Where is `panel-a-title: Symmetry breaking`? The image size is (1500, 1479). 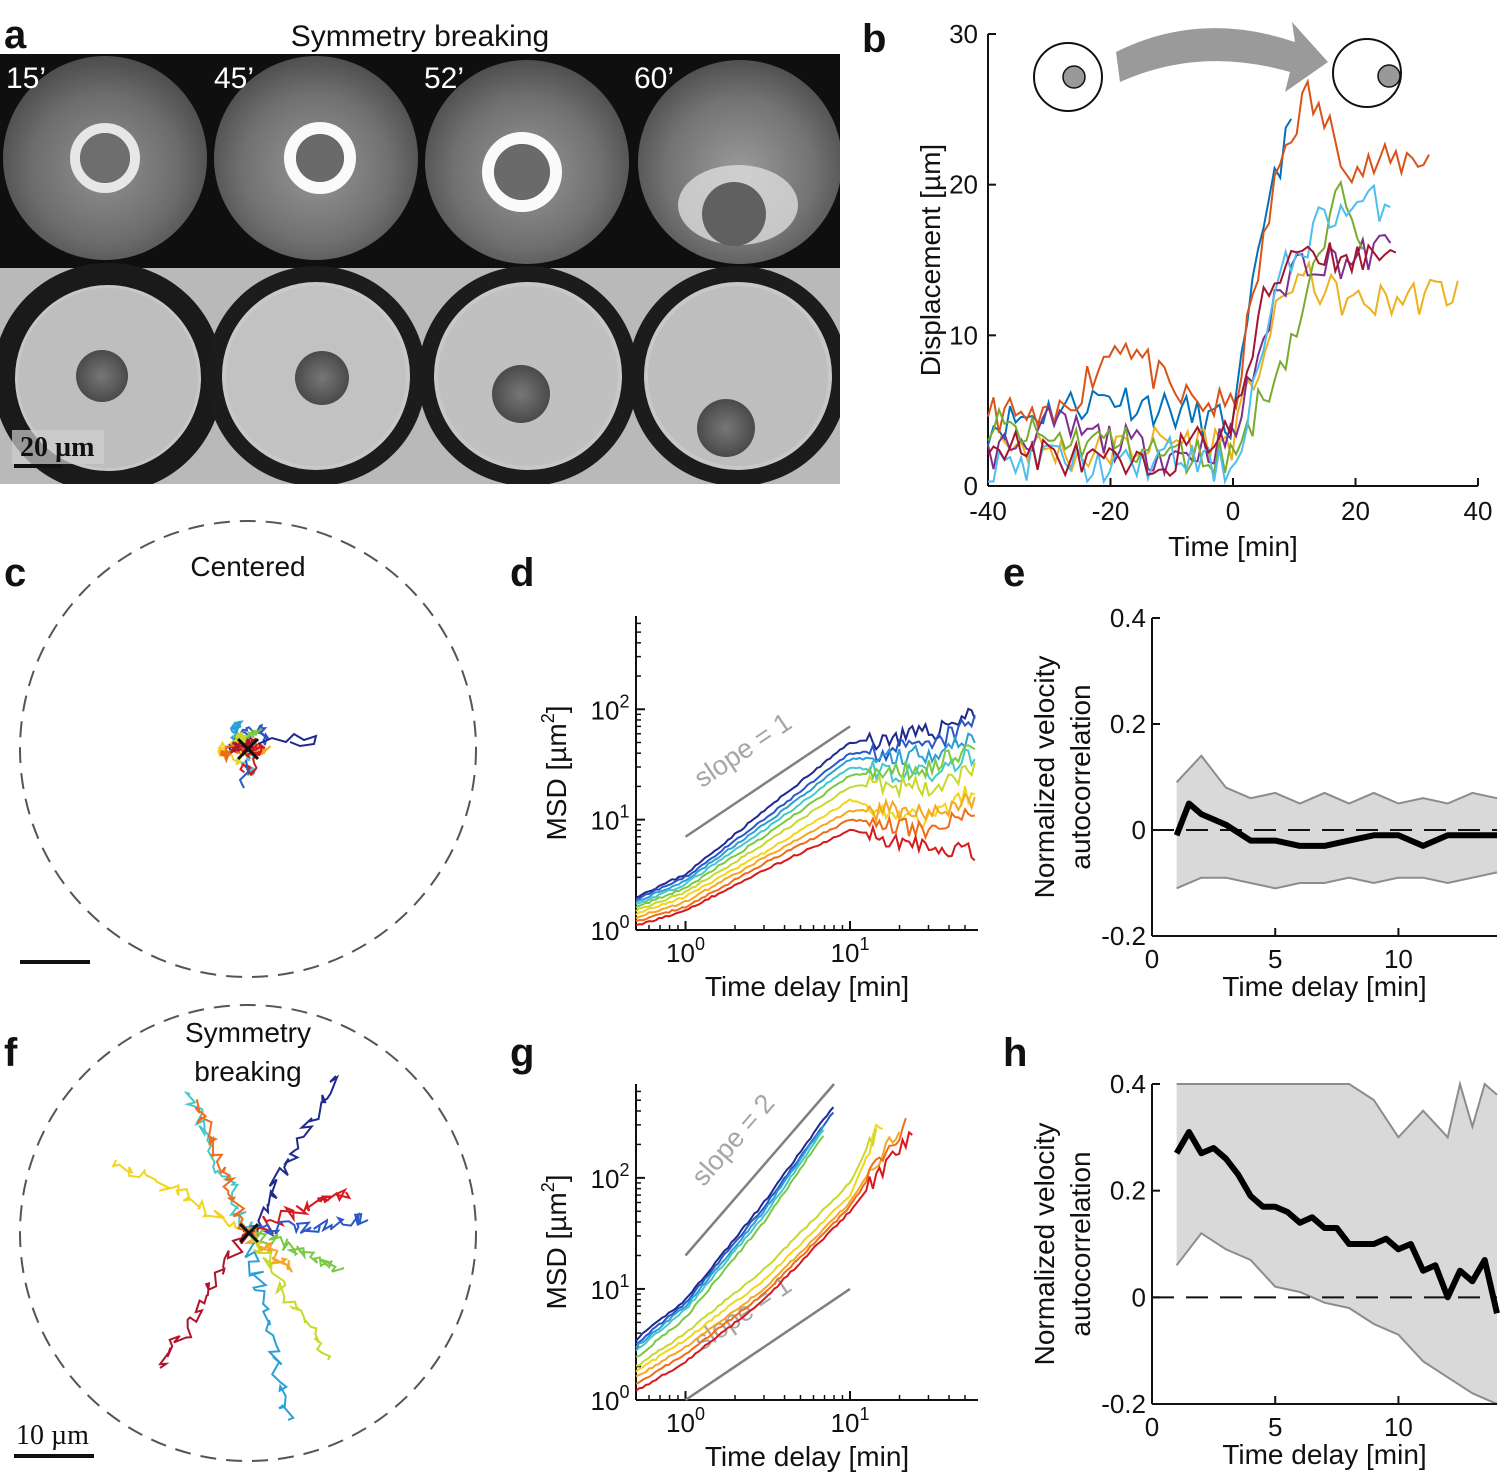
panel-a-title: Symmetry breaking is located at coordinates (420, 36).